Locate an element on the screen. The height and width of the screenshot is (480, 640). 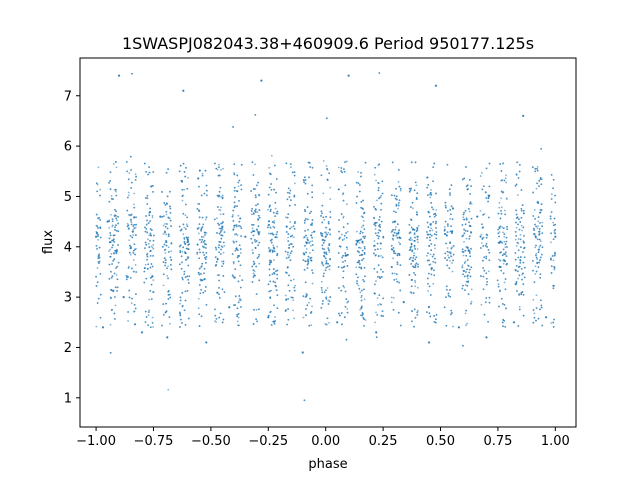
y-axis-label: flux is located at coordinates (48, 242).